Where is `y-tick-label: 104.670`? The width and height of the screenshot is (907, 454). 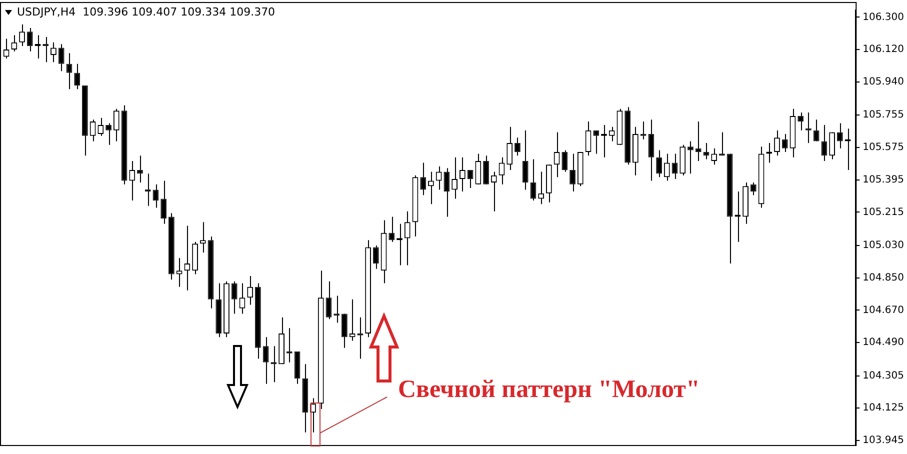
y-tick-label: 104.670 is located at coordinates (883, 310).